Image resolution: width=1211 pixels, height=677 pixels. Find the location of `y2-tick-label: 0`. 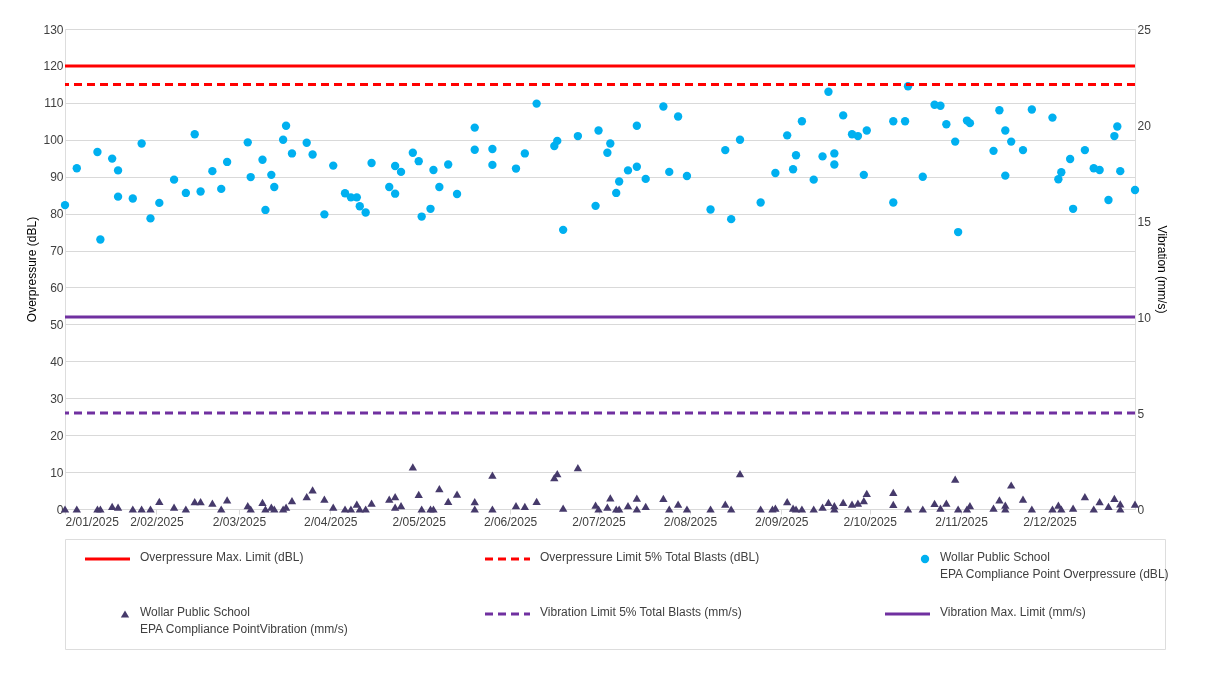

y2-tick-label: 0 is located at coordinates (1141, 509).